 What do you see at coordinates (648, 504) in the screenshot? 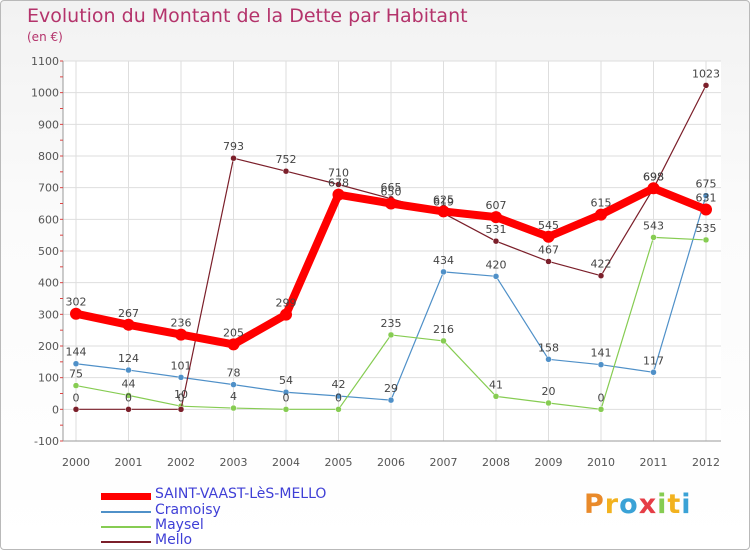
I see `logo-letter: x` at bounding box center [648, 504].